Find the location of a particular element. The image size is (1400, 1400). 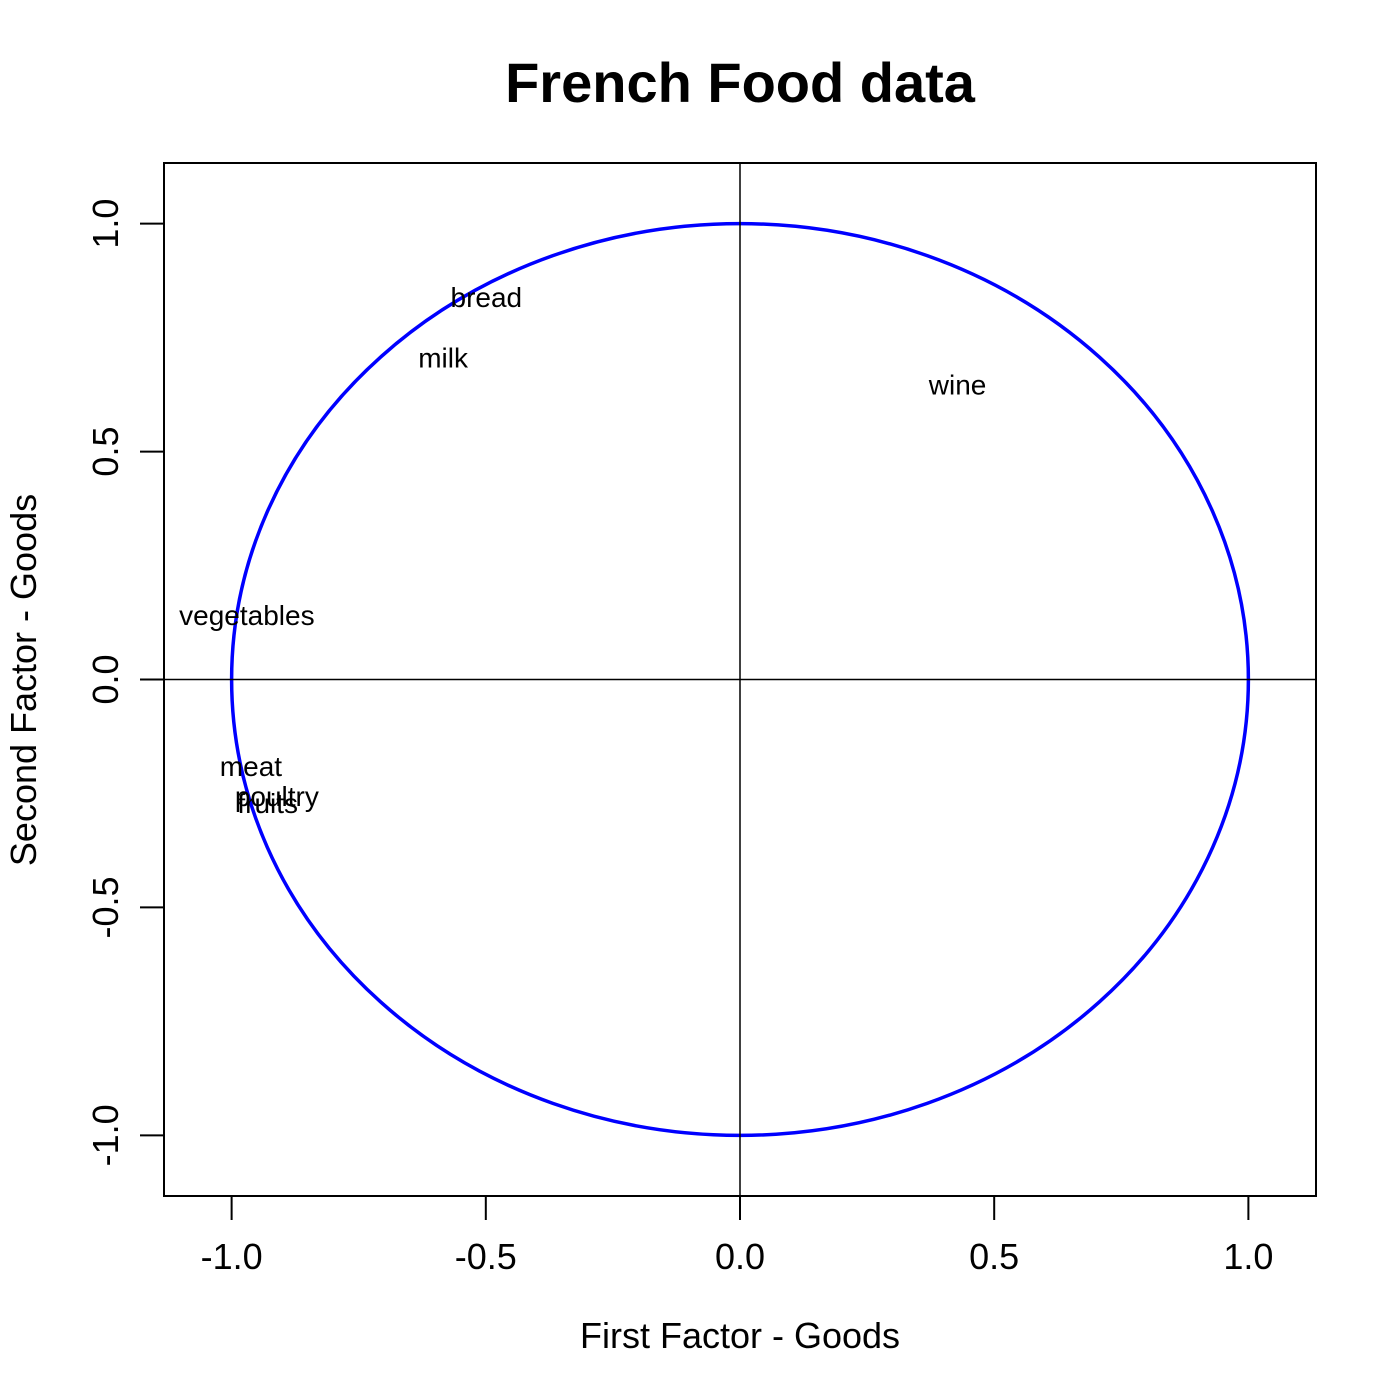

x-tick-label: 1.0 is located at coordinates (1248, 1256).